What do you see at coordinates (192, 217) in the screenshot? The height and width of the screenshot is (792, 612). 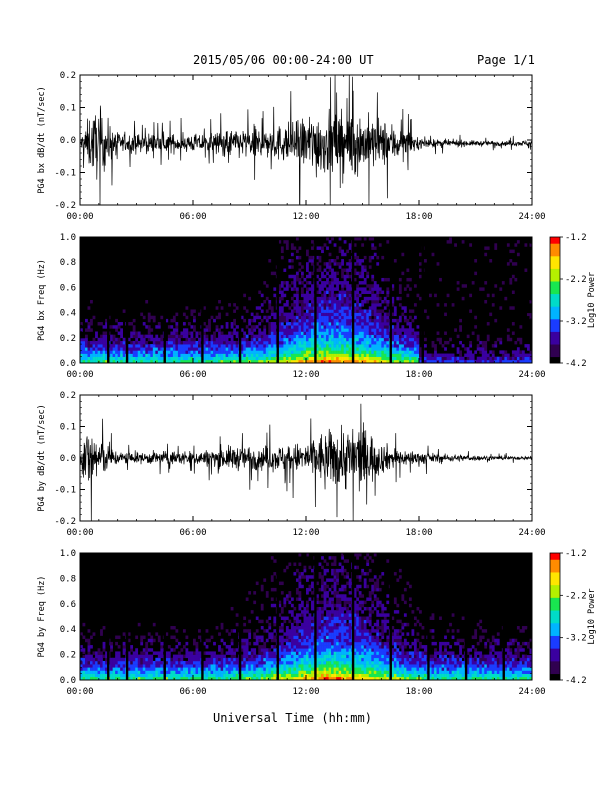 I see `x-tick-label: 06:00` at bounding box center [192, 217].